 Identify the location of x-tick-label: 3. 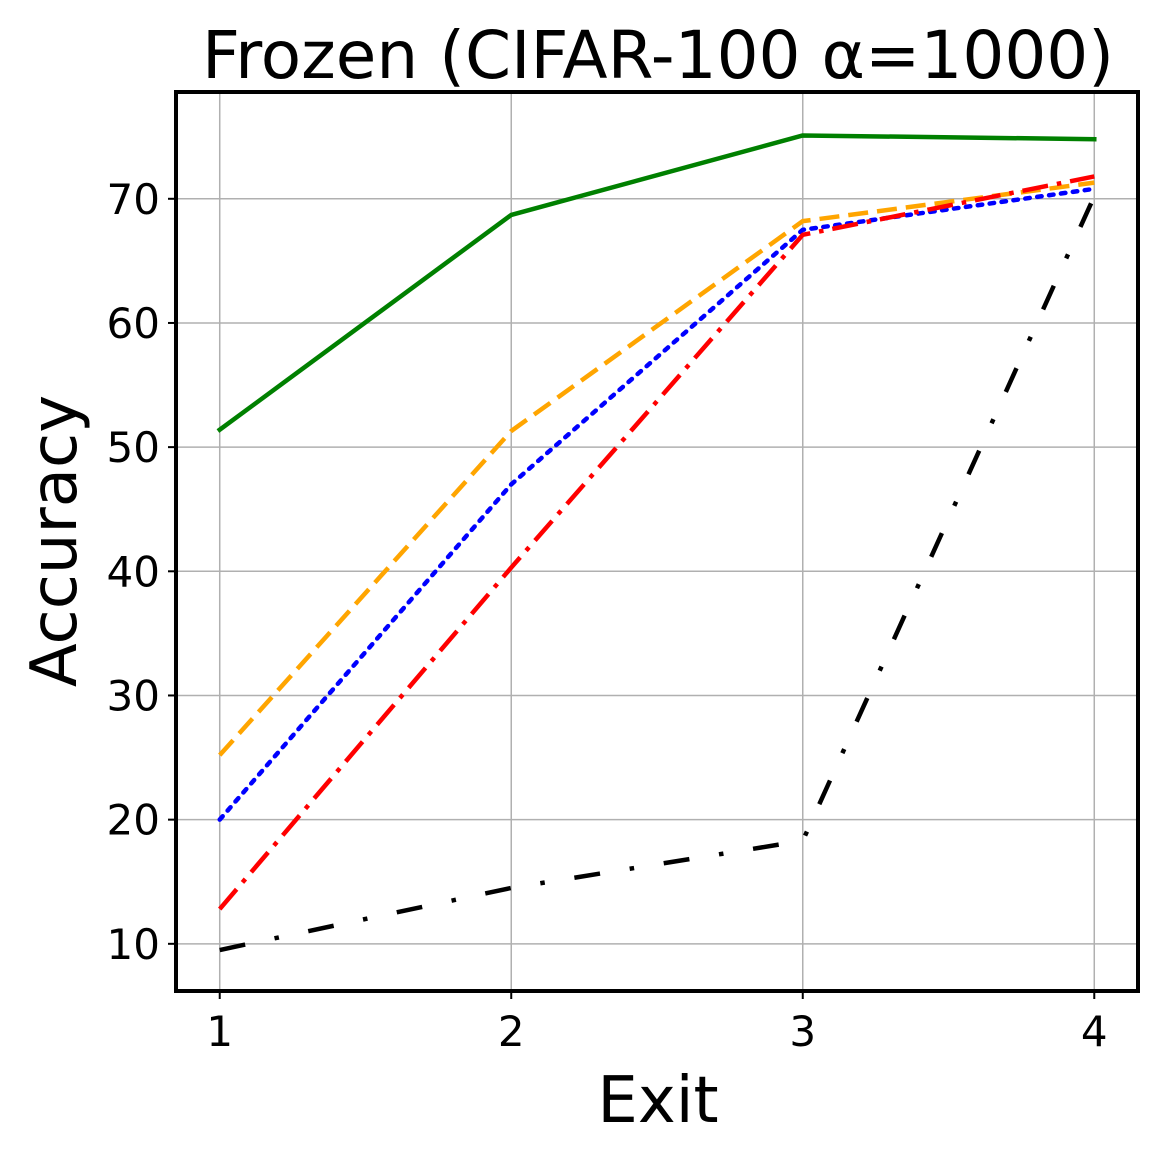
(802, 1031).